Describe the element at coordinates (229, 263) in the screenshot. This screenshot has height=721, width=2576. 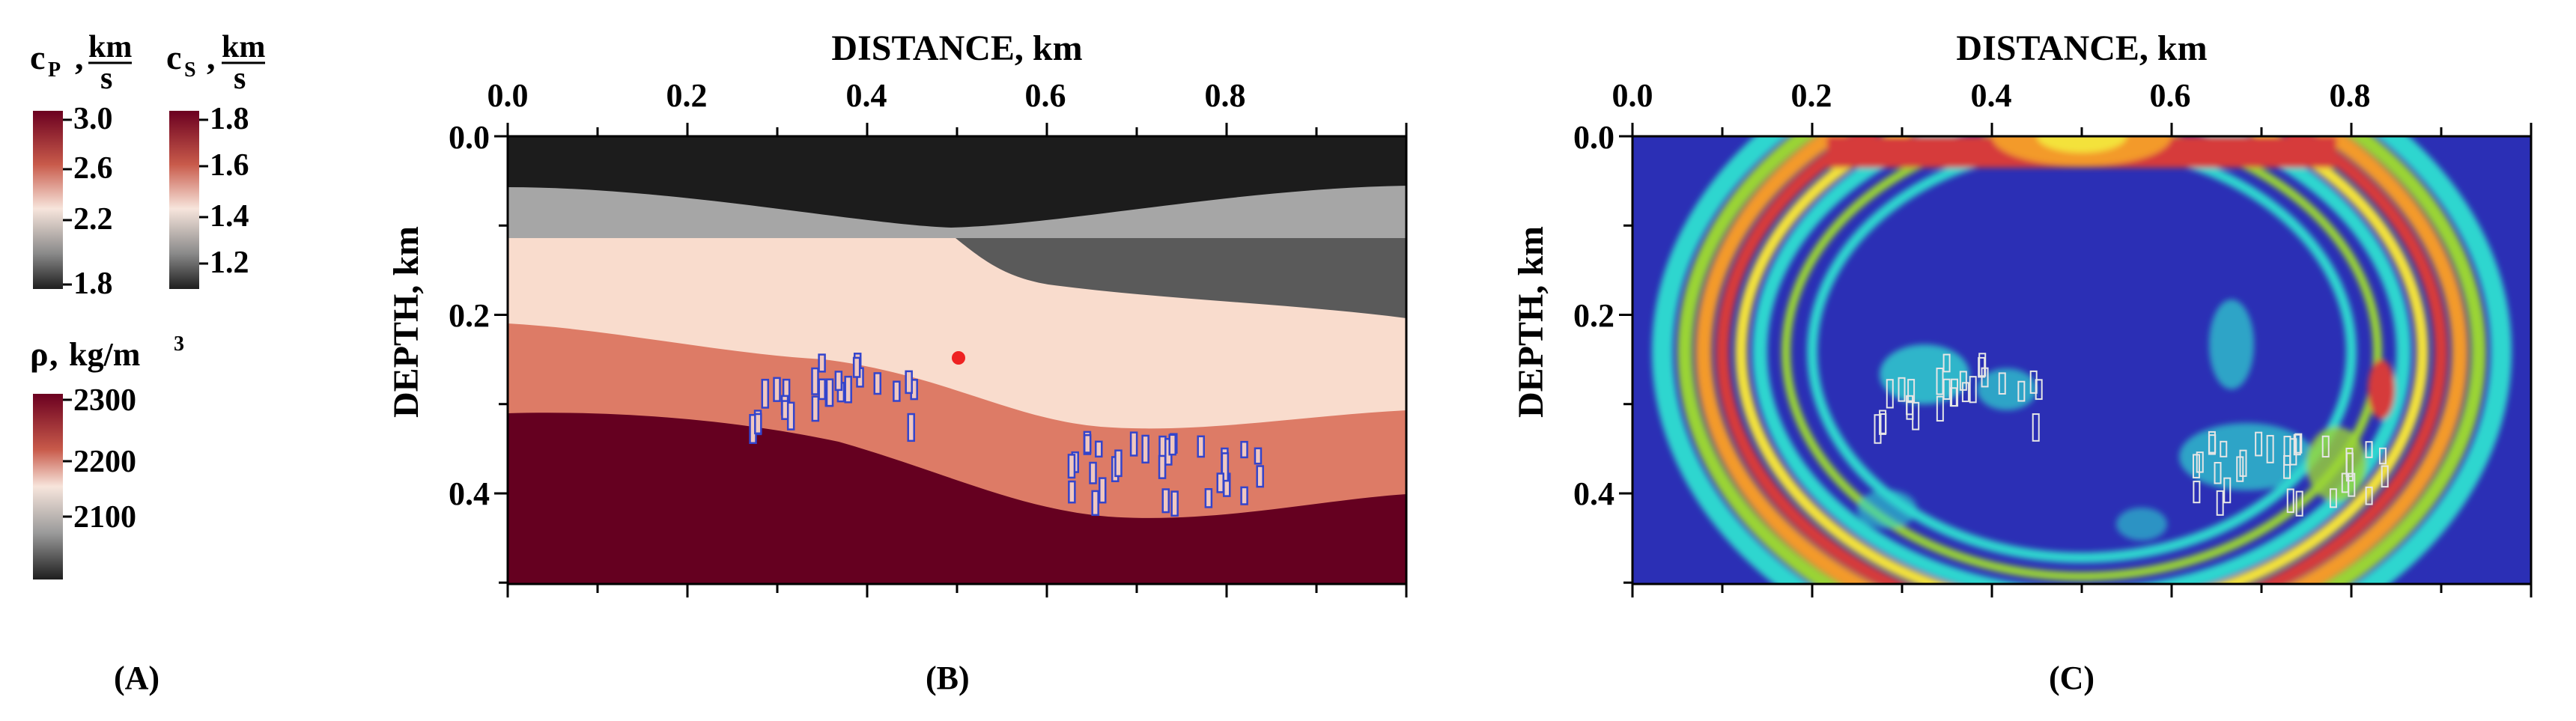
I see `cs-tick-3: 1.2` at that location.